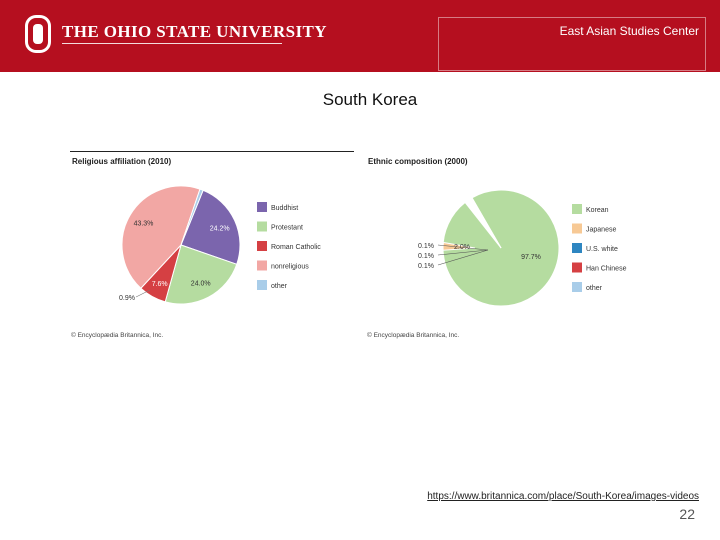 Image resolution: width=720 pixels, height=540 pixels. Describe the element at coordinates (597, 210) in the screenshot. I see `legend-label-korean: Korean` at that location.